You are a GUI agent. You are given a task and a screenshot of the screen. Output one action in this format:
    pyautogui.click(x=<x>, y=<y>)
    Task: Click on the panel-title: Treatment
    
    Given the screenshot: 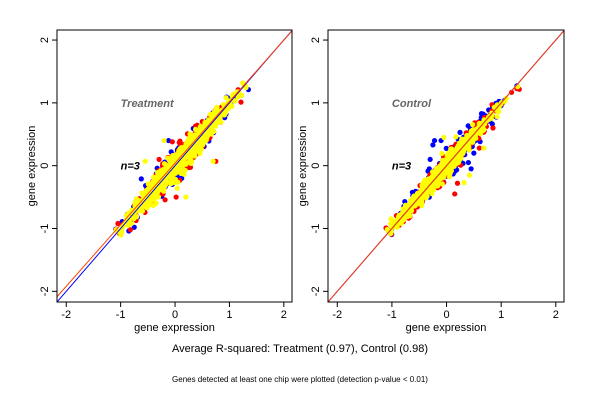 What is the action you would take?
    pyautogui.click(x=148, y=104)
    